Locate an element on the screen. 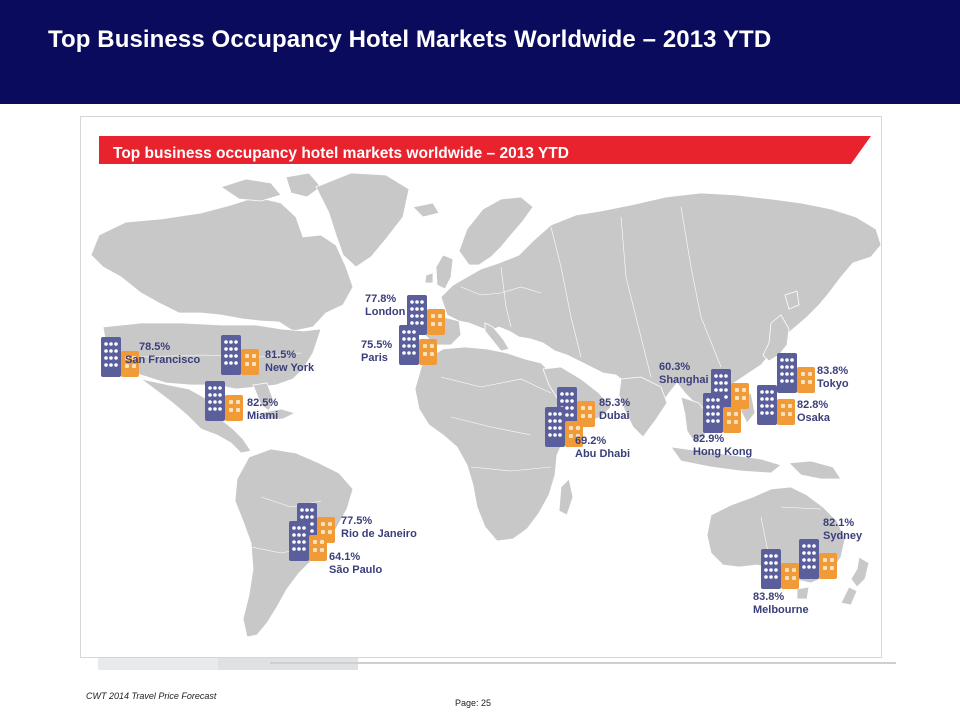  figure-shadow is located at coordinates (583, 663).